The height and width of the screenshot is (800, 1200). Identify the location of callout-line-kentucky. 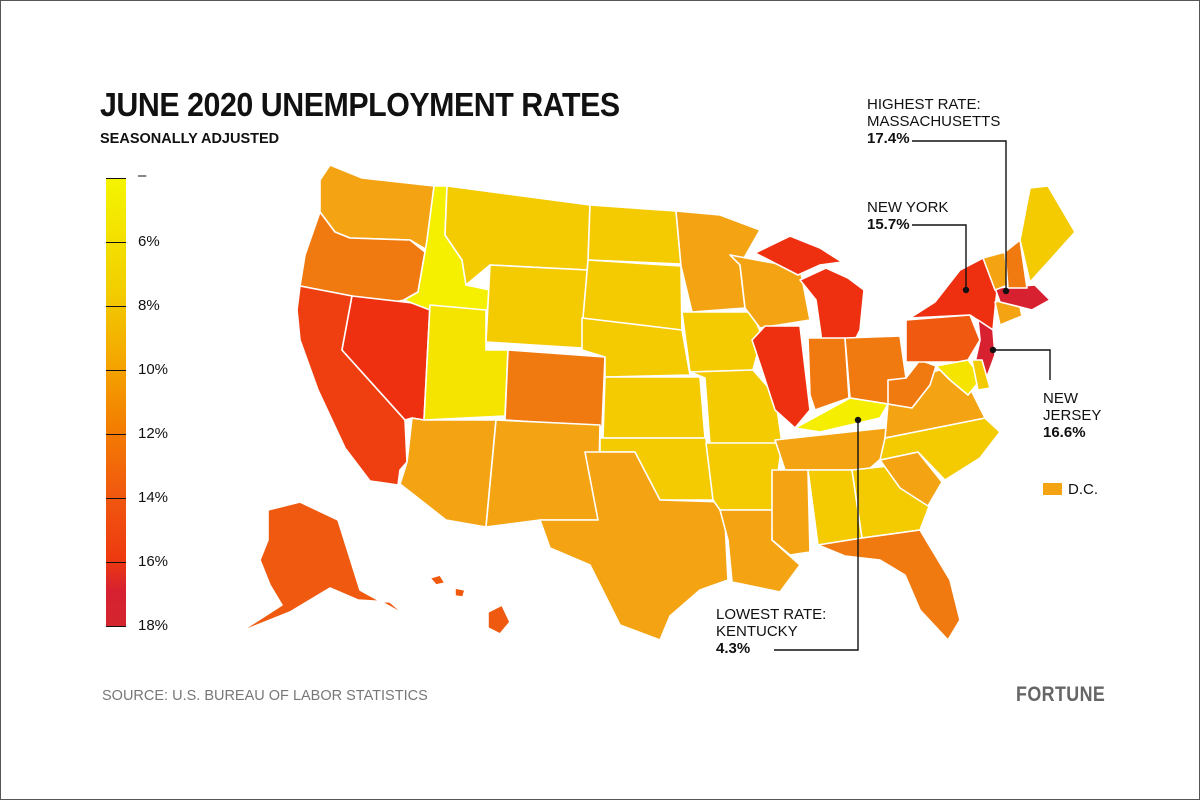
(816, 535).